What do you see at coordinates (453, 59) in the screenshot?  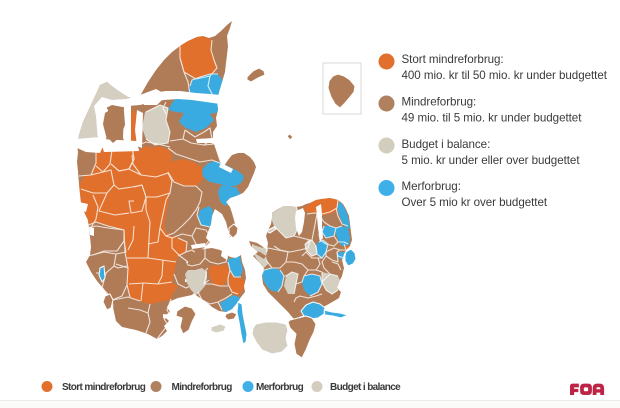 I see `svg-text: Stort mindreforbrug:` at bounding box center [453, 59].